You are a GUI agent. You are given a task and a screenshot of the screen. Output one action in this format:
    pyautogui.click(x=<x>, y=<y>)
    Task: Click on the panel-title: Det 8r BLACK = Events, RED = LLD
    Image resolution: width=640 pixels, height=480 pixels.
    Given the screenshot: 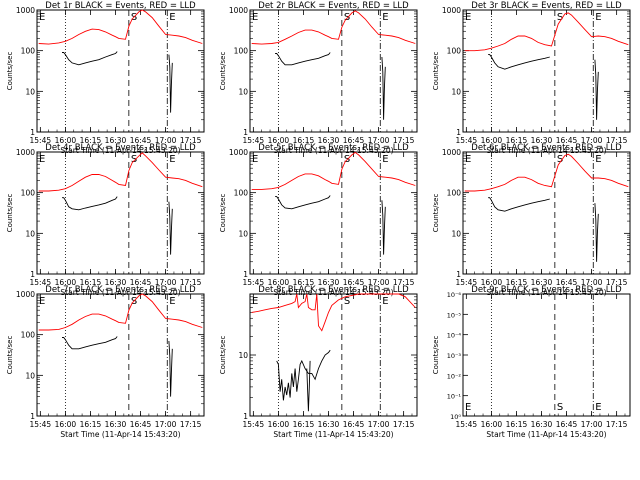 What is the action you would take?
    pyautogui.click(x=333, y=290)
    